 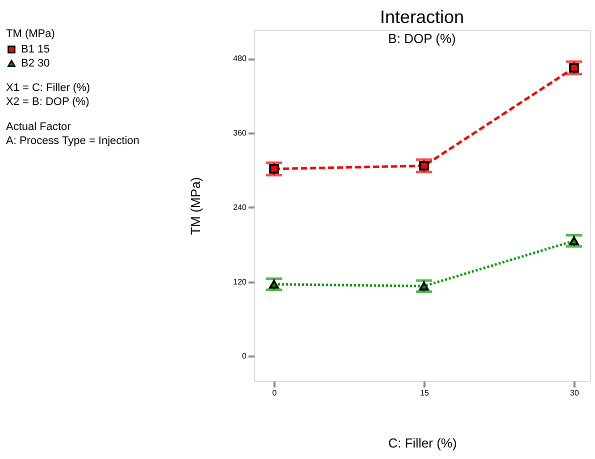 What do you see at coordinates (240, 207) in the screenshot?
I see `y-tick-label: 240` at bounding box center [240, 207].